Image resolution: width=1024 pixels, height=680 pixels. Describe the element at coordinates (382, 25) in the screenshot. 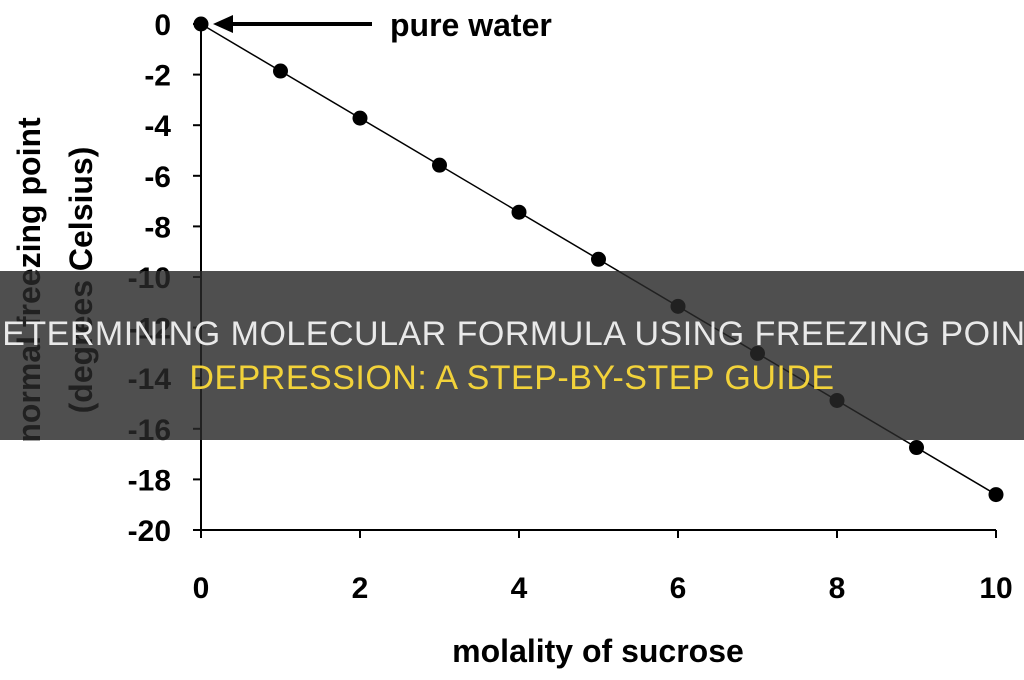

I see `pure-water-annotation: pure water` at that location.